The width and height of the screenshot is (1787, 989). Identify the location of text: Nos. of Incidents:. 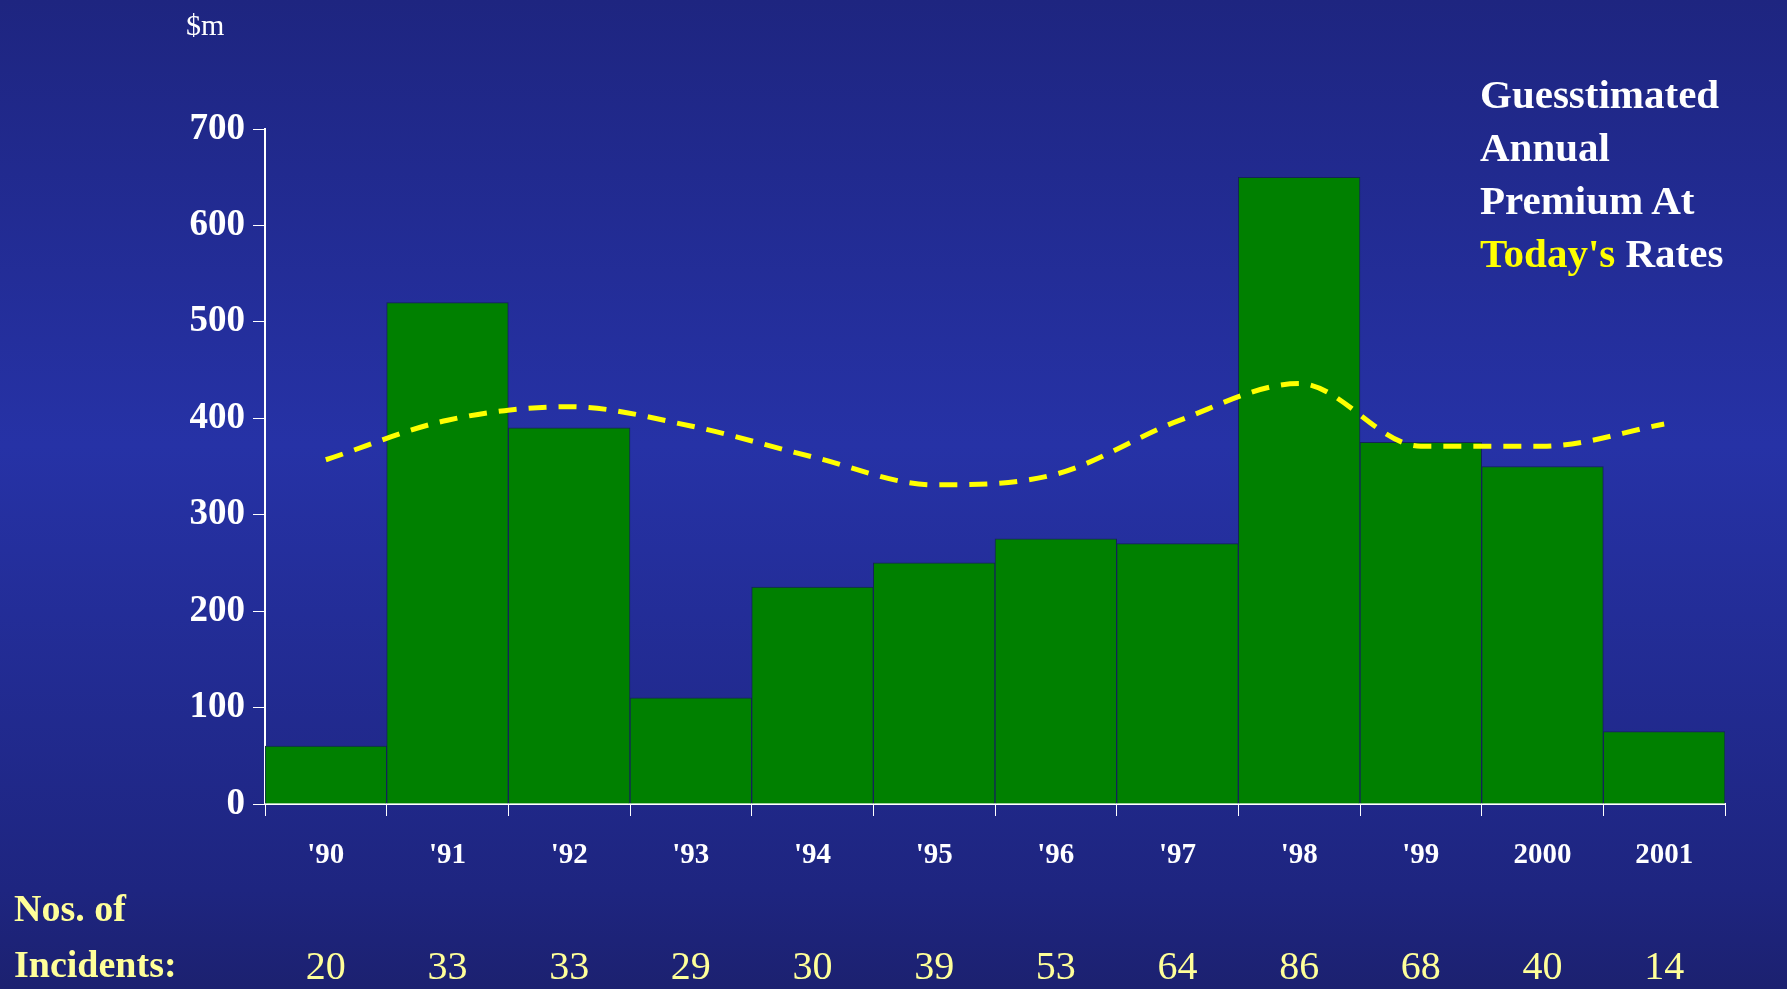
(96, 936).